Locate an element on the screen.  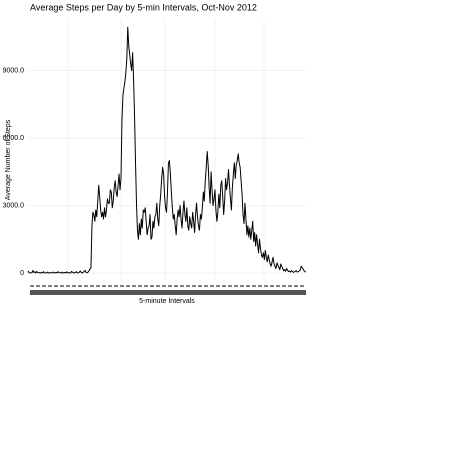
y-tick-label: 0 is located at coordinates (22, 273).